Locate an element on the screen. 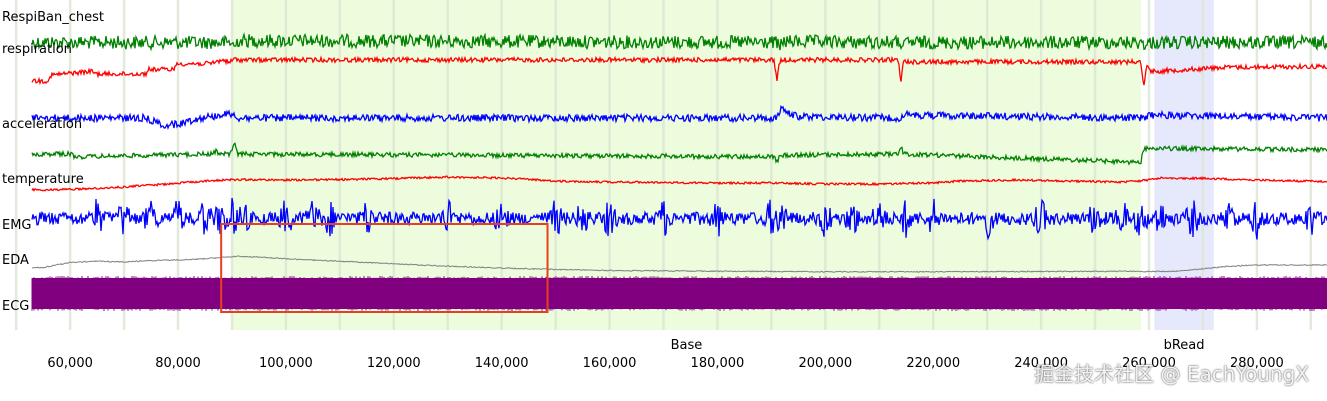  x-tick-label: 240,000 is located at coordinates (1041, 363).